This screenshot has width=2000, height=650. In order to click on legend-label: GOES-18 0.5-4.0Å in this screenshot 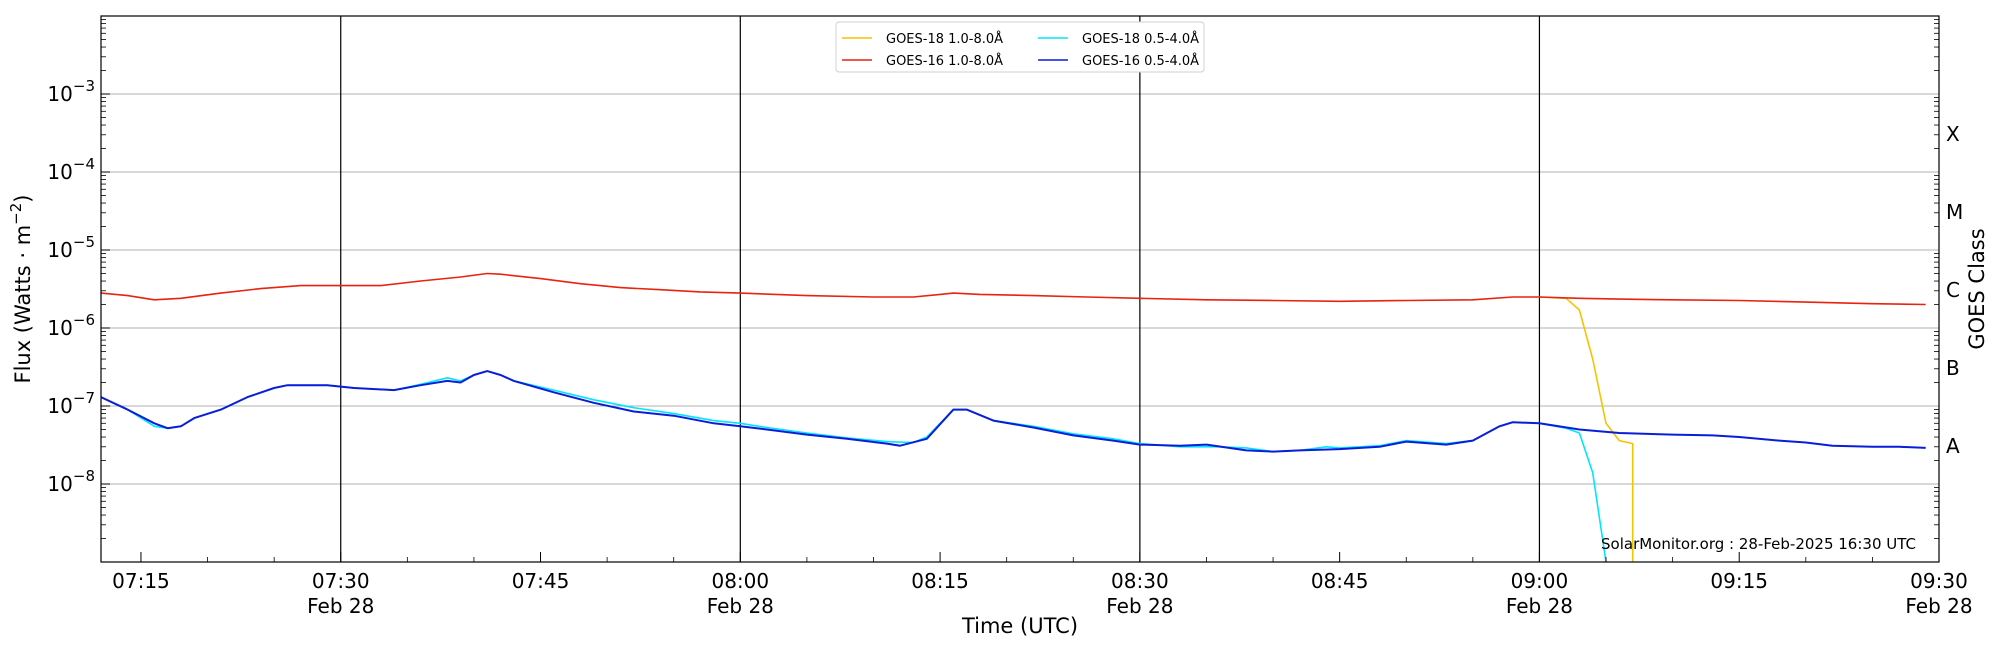, I will do `click(1140, 39)`.